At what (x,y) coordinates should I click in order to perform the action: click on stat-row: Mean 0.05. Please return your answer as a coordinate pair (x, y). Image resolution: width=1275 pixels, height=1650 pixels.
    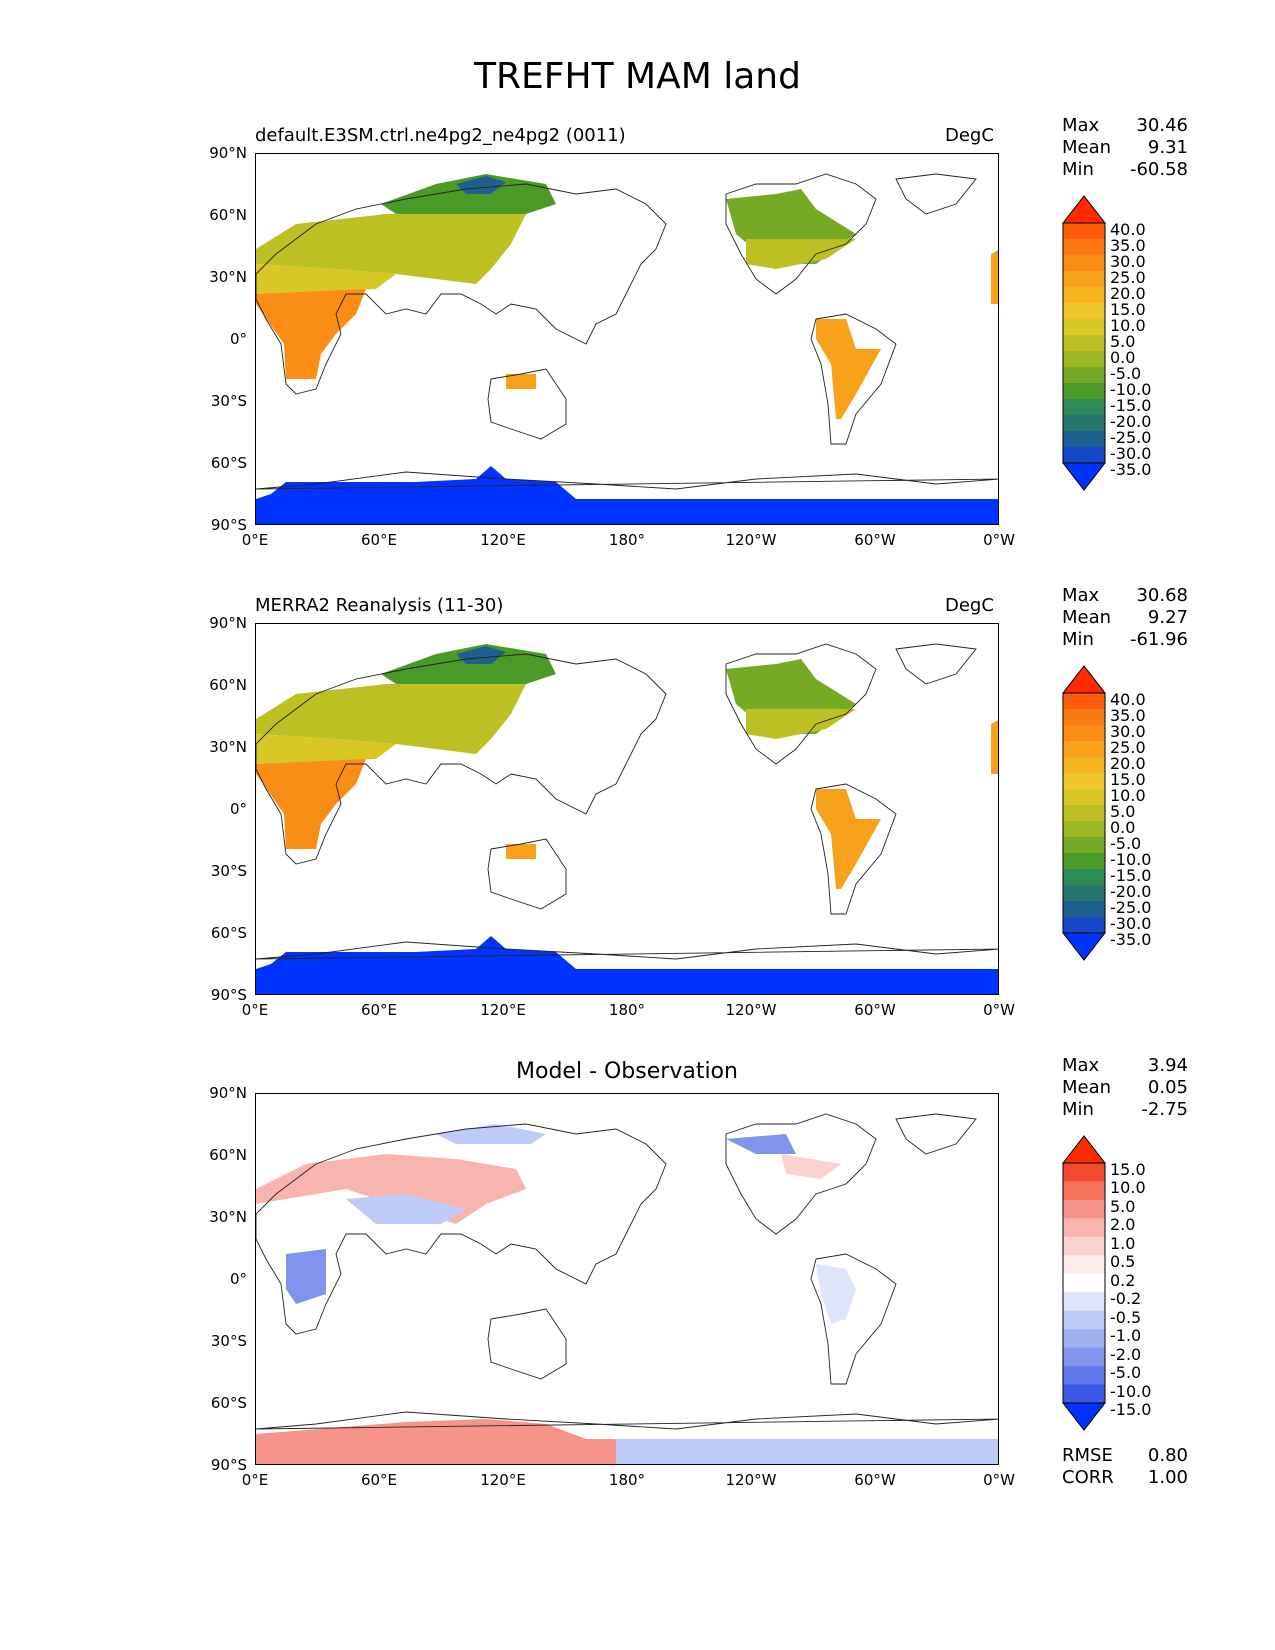
    Looking at the image, I should click on (1125, 1088).